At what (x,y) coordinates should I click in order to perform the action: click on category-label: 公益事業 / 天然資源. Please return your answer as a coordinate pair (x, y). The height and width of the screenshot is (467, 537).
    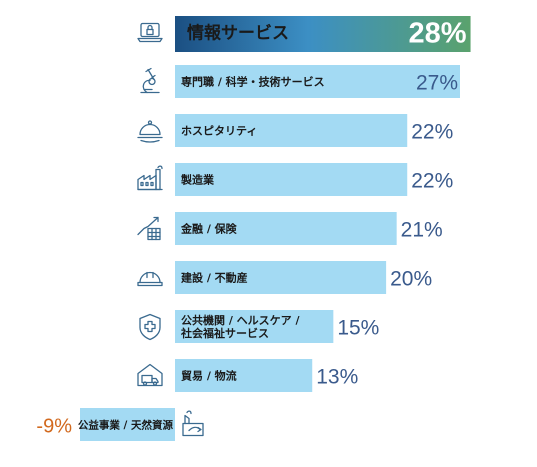
    Looking at the image, I should click on (126, 425).